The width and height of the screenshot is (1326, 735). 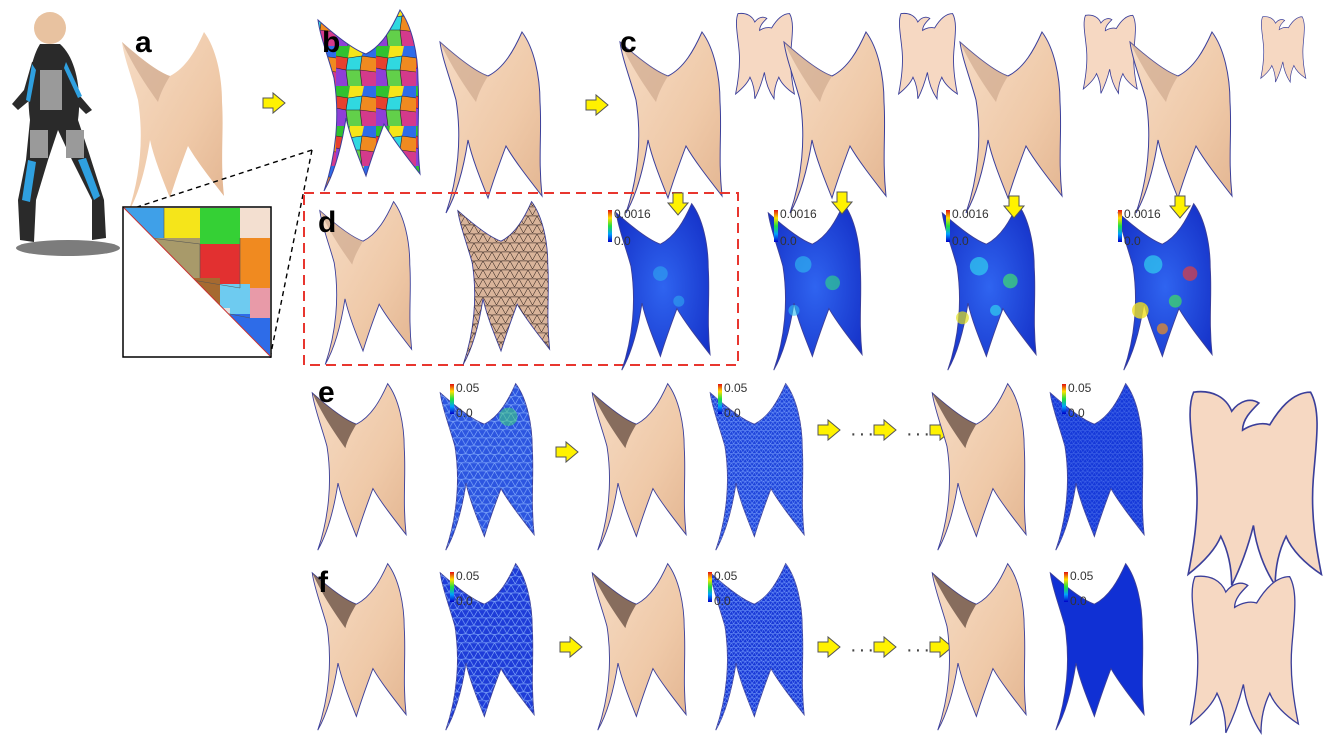 What do you see at coordinates (491, 122) in the screenshot?
I see `panel-b-smooth-surface` at bounding box center [491, 122].